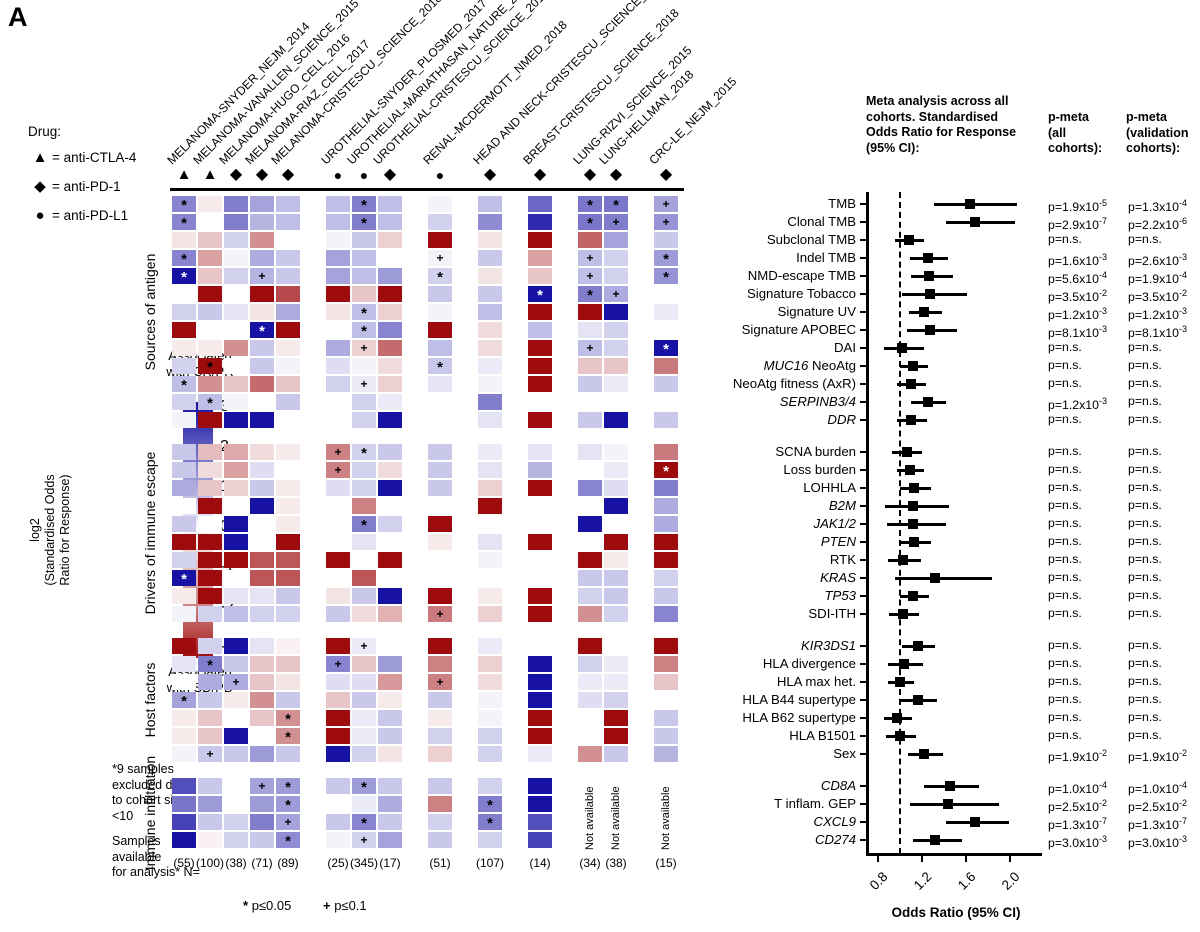  I want to click on drug-symbol-pdl1-icon: ●, so click(364, 175).